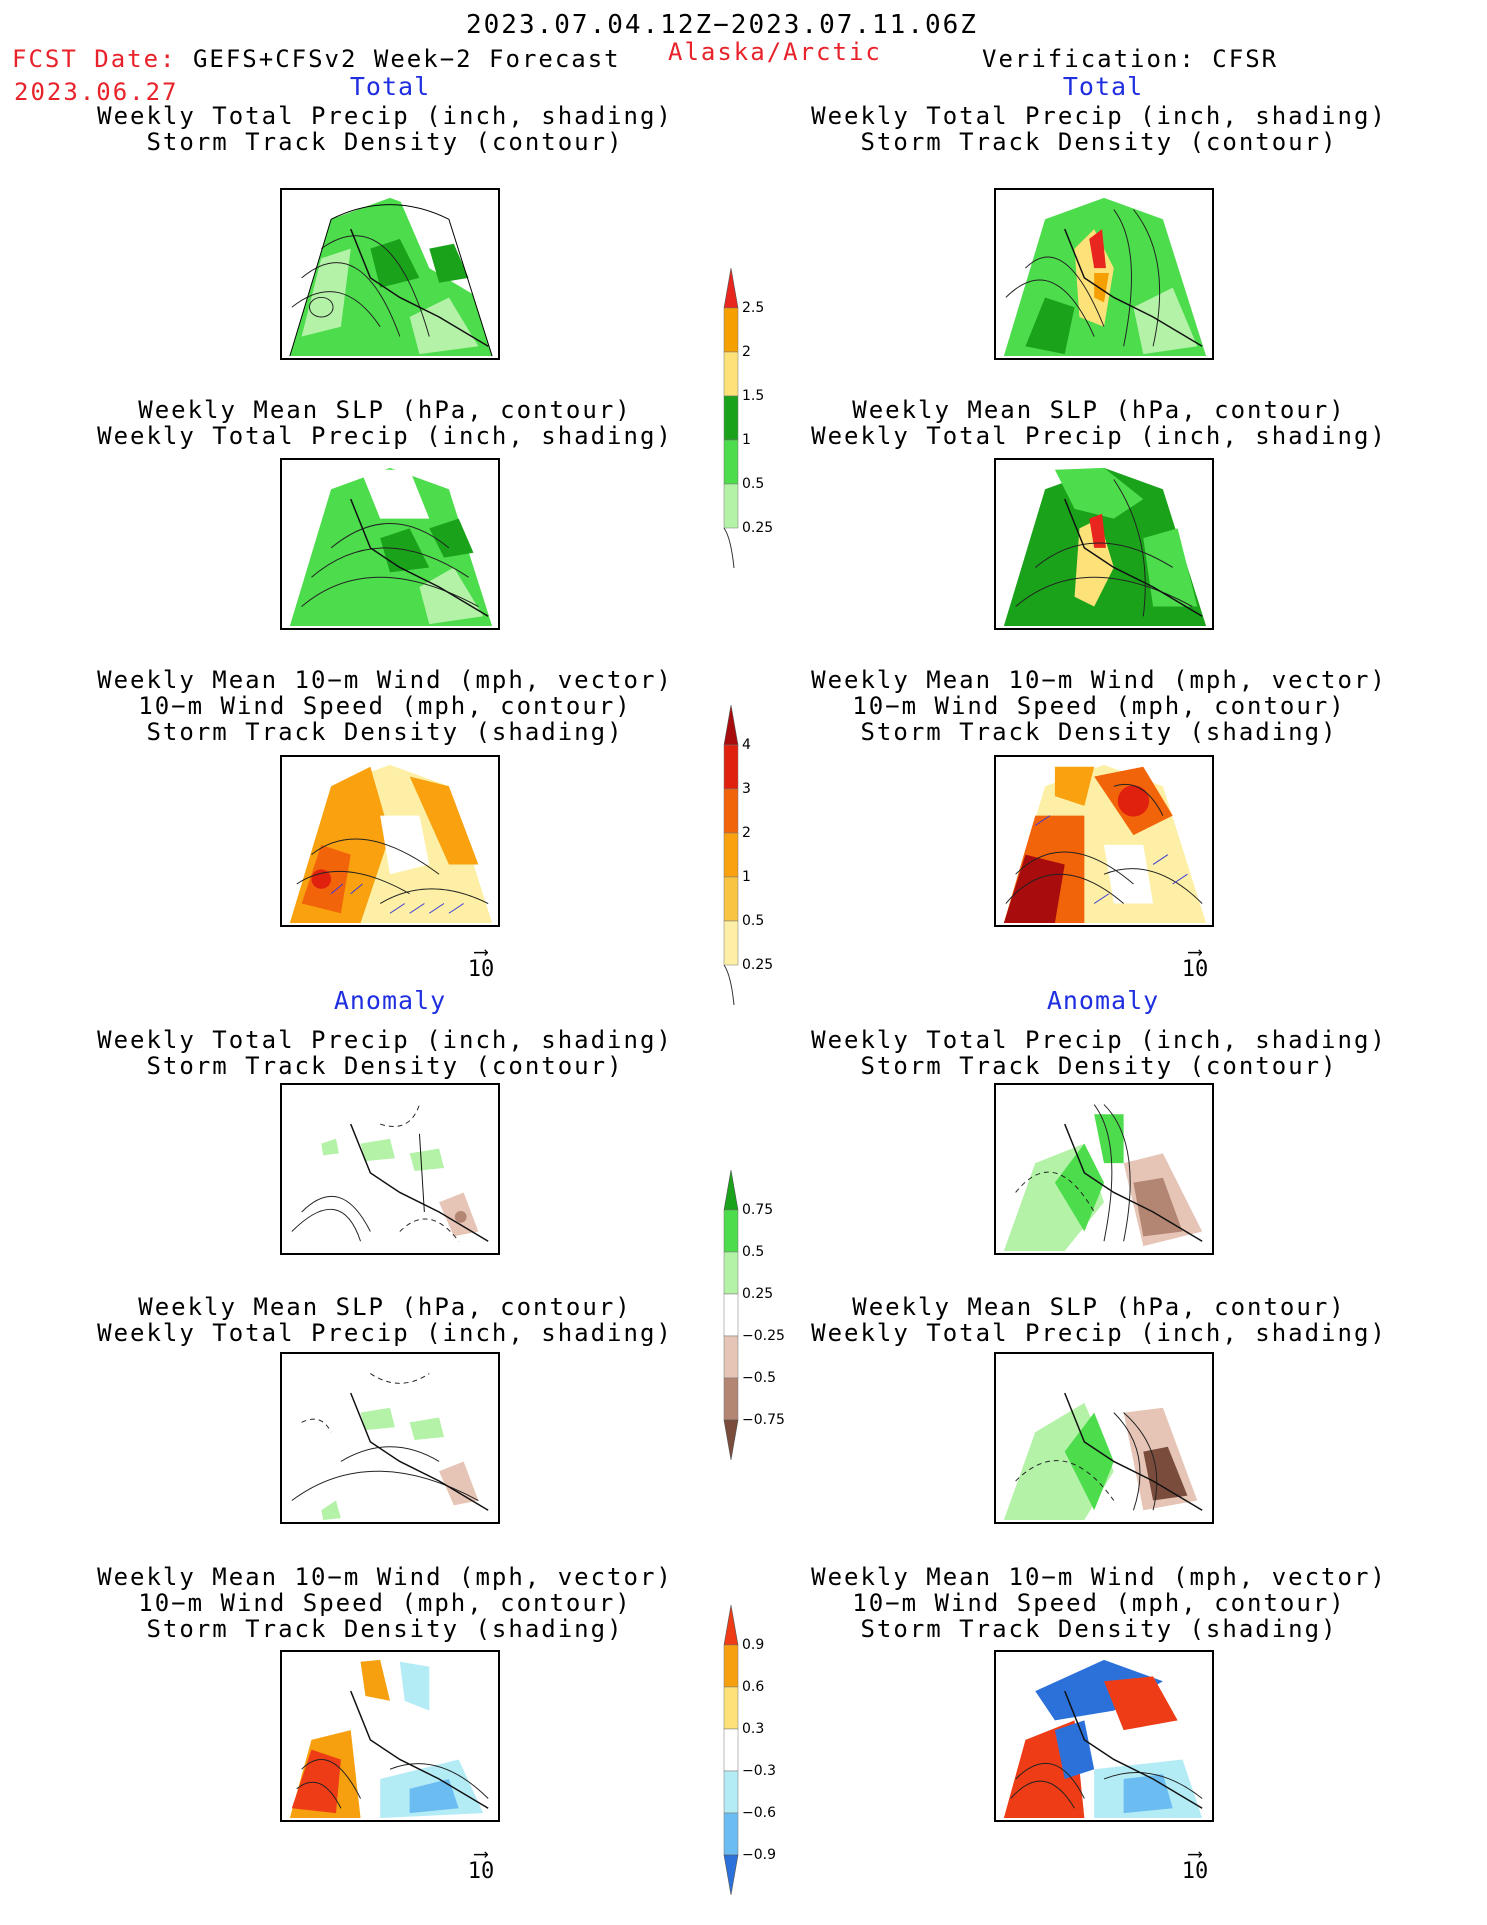 This screenshot has width=1487, height=1925. I want to click on colorbar-tick-label: −0.25, so click(763, 1336).